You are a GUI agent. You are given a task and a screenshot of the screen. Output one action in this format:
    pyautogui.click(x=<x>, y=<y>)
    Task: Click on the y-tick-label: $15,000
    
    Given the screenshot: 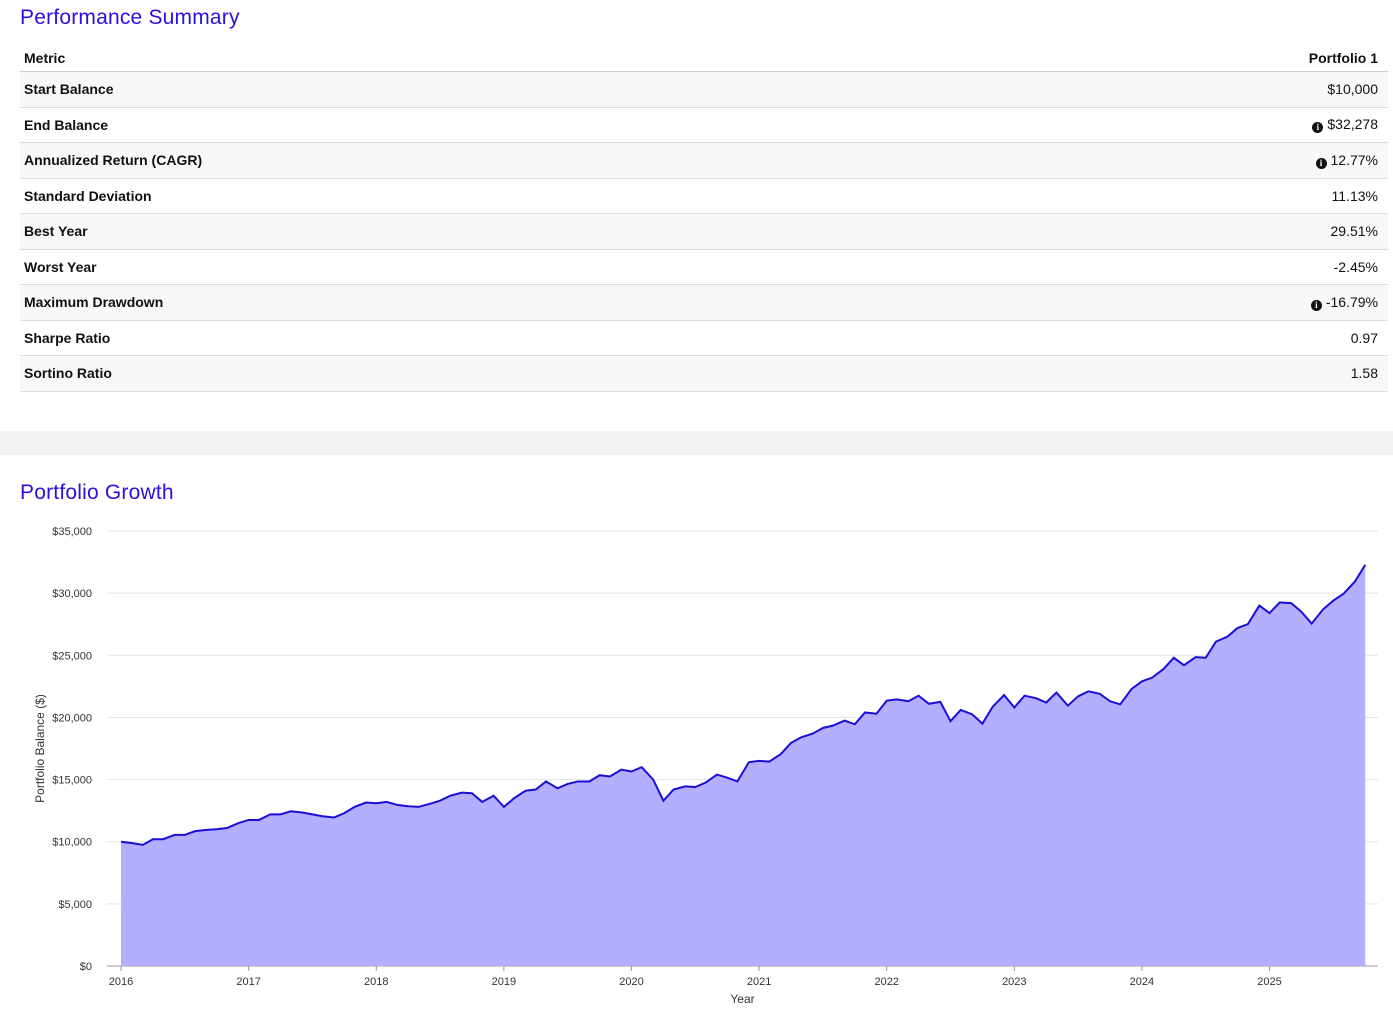 What is the action you would take?
    pyautogui.click(x=72, y=781)
    